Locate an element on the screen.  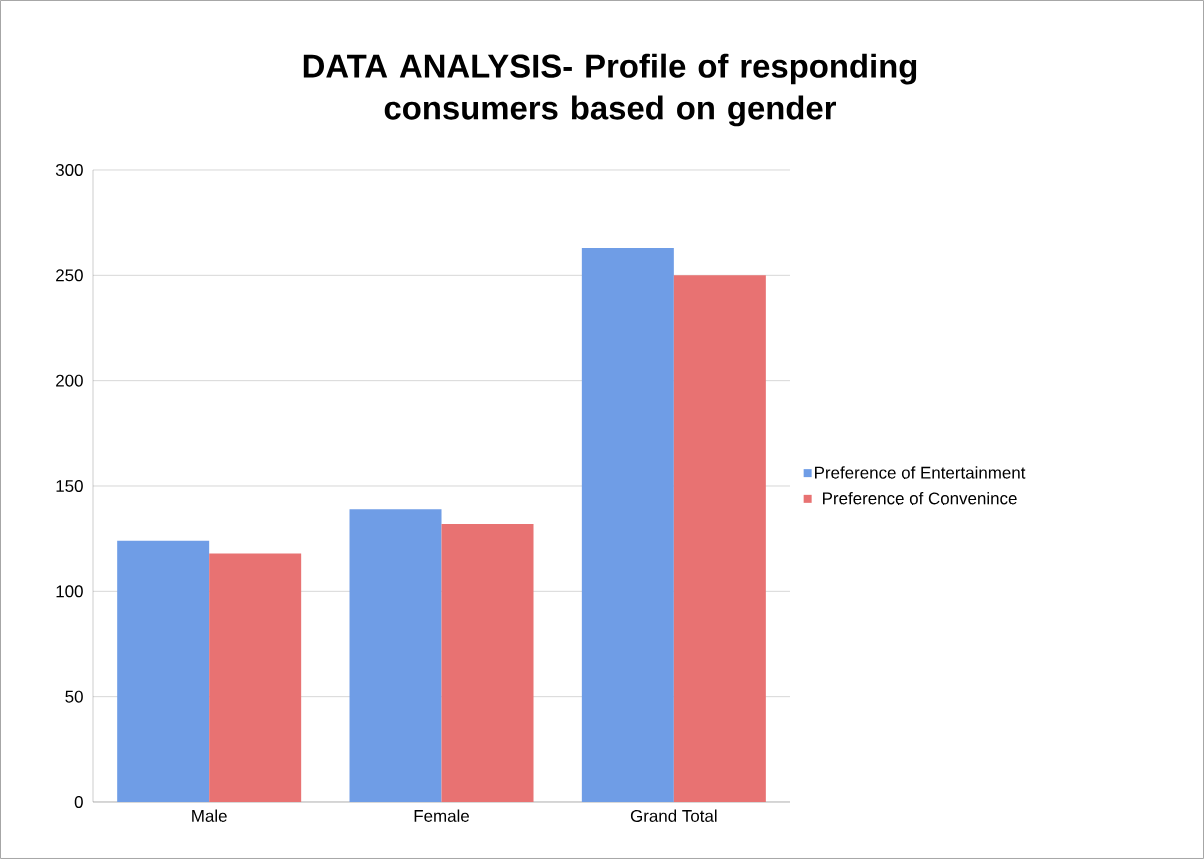
y-tick-label: 50 is located at coordinates (74, 696).